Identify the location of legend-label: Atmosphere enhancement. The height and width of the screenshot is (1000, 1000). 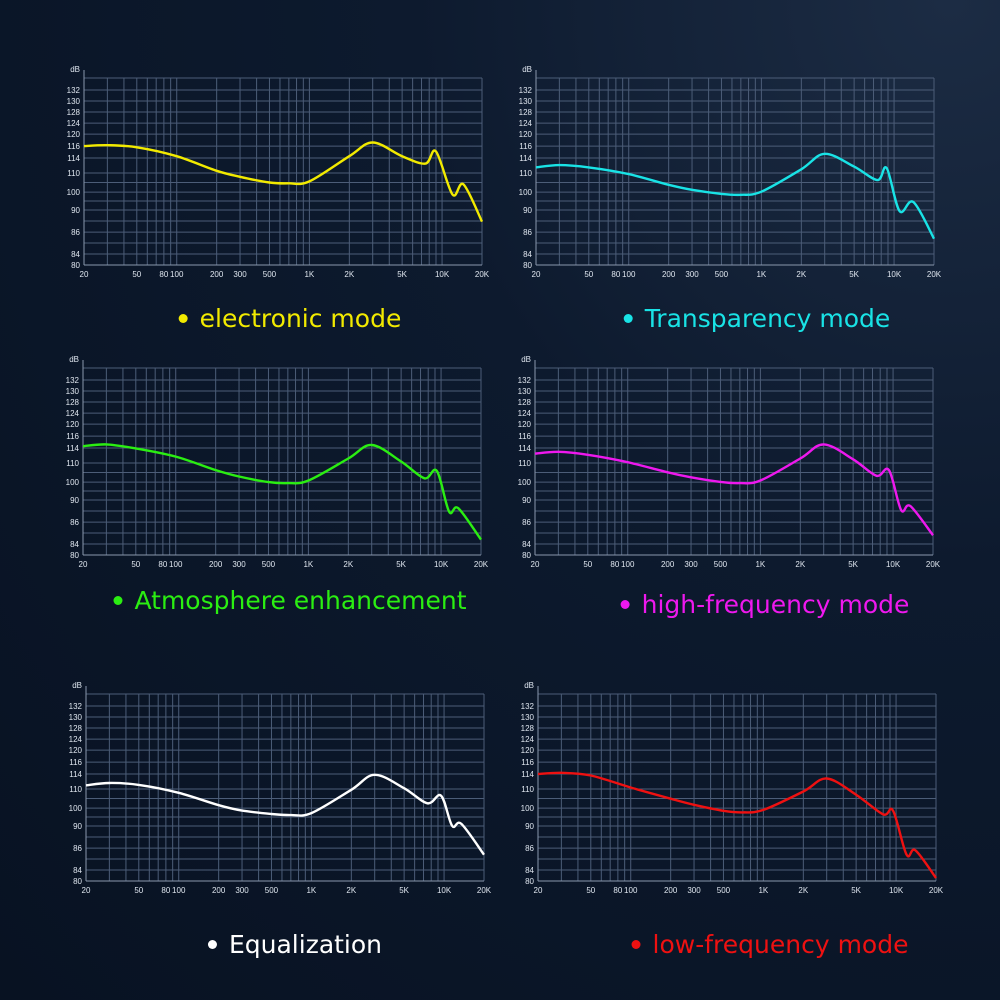
(300, 600).